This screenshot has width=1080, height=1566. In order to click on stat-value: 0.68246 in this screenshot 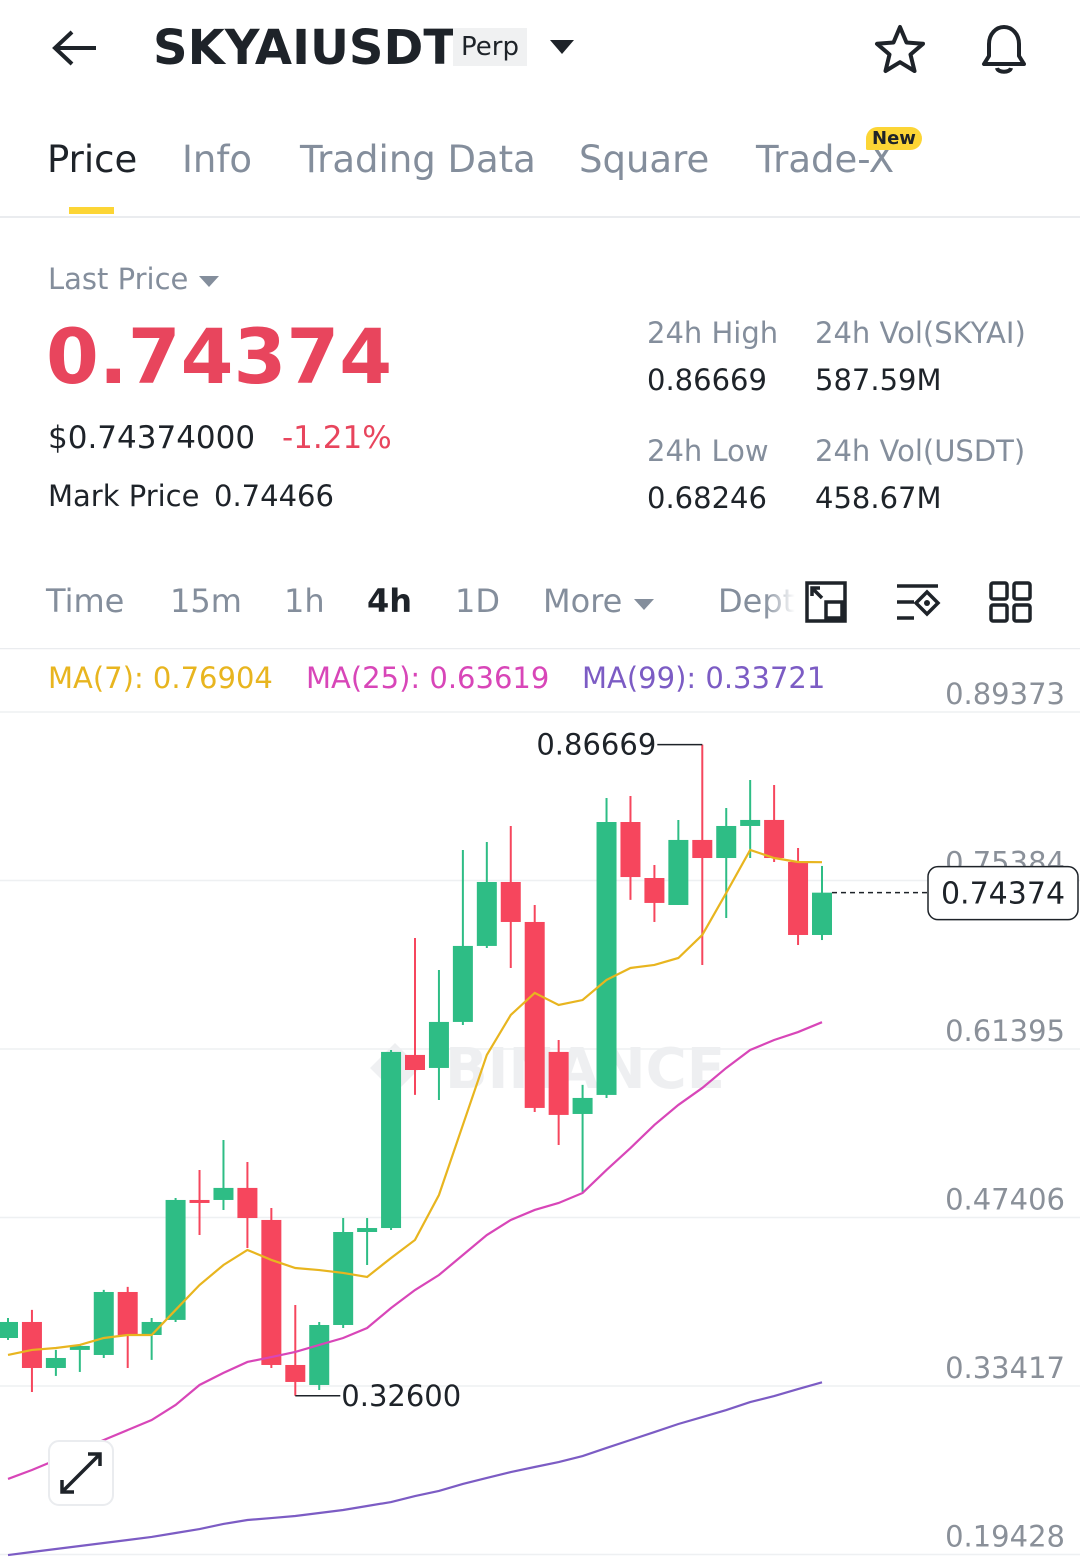, I will do `click(707, 498)`.